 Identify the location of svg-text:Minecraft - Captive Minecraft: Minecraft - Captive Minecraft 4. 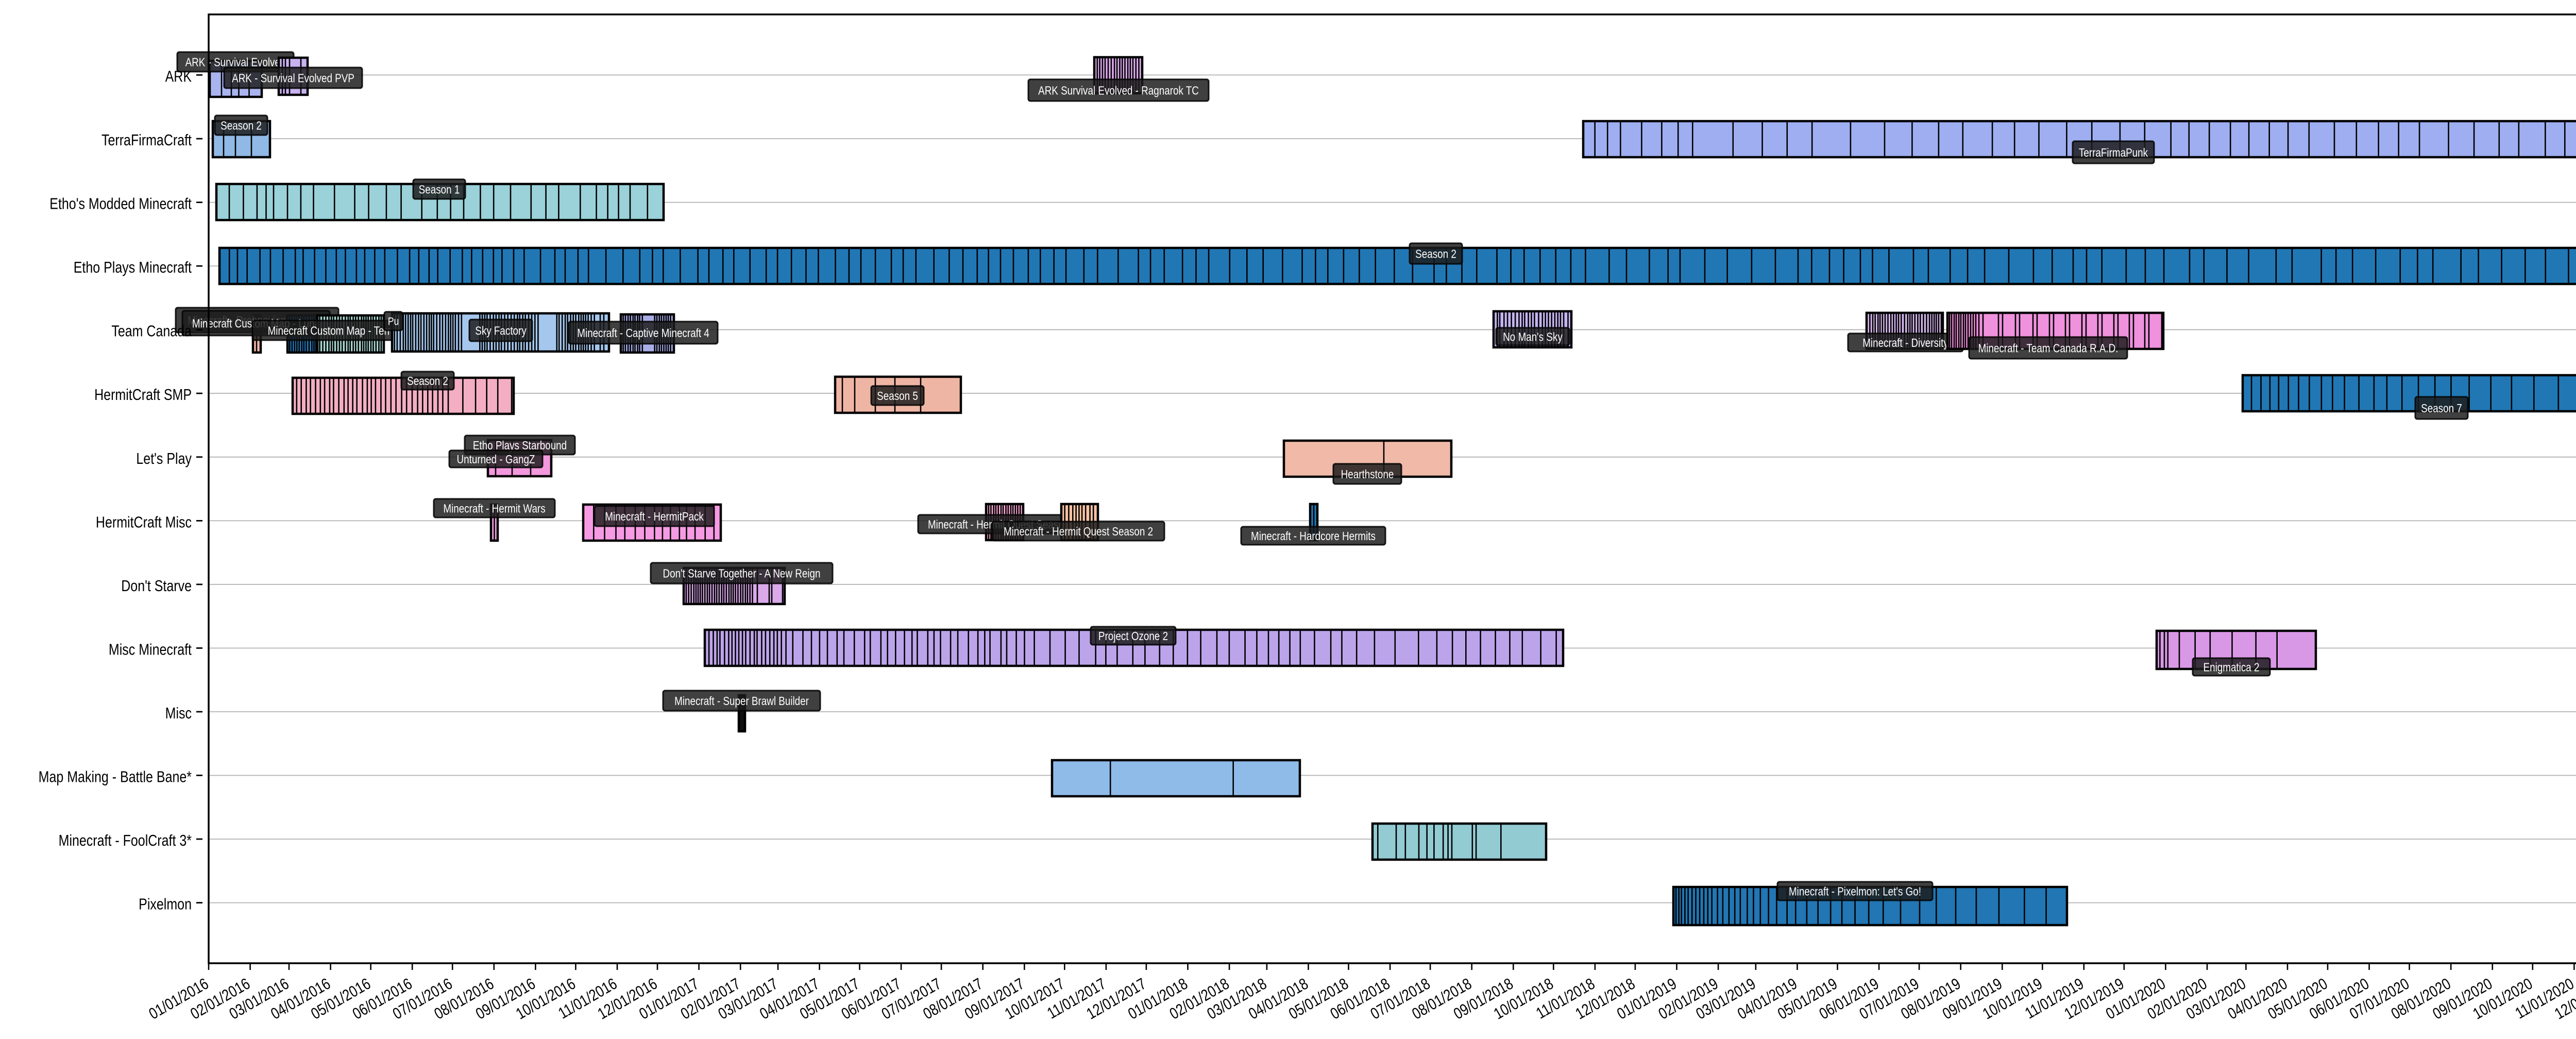
(643, 333).